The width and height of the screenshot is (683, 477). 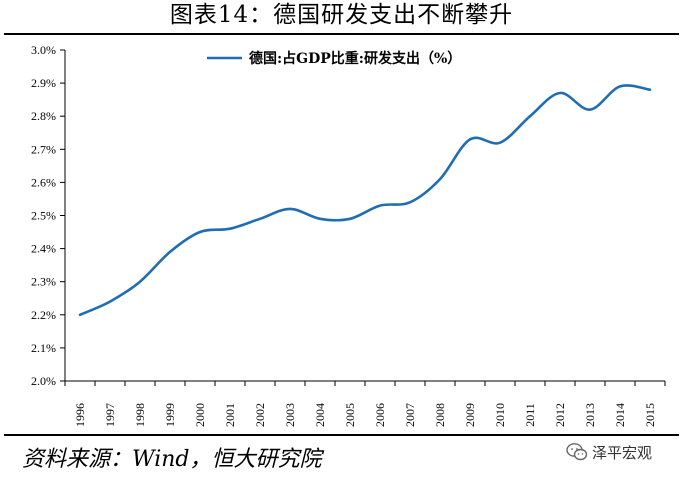 I want to click on x-tick-label: 2012, so click(x=560, y=415).